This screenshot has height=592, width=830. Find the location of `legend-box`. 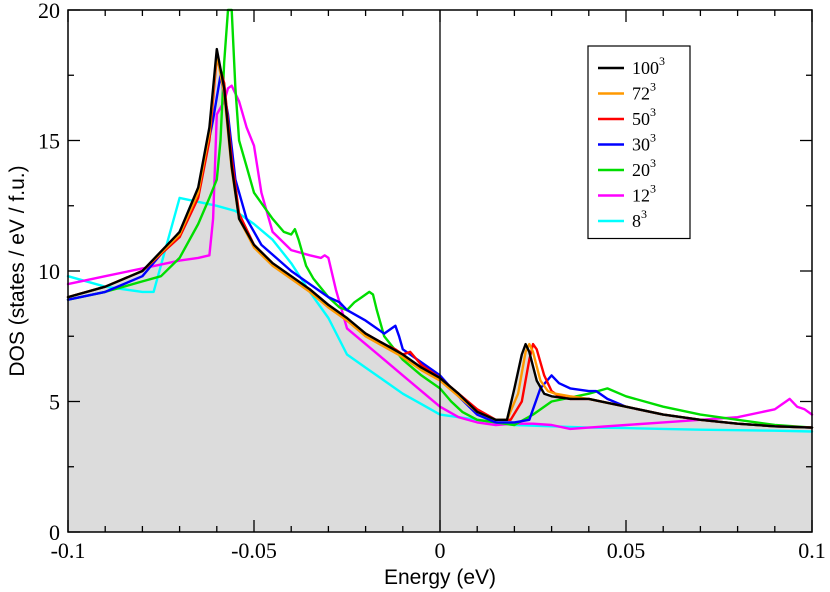

legend-box is located at coordinates (639, 142).